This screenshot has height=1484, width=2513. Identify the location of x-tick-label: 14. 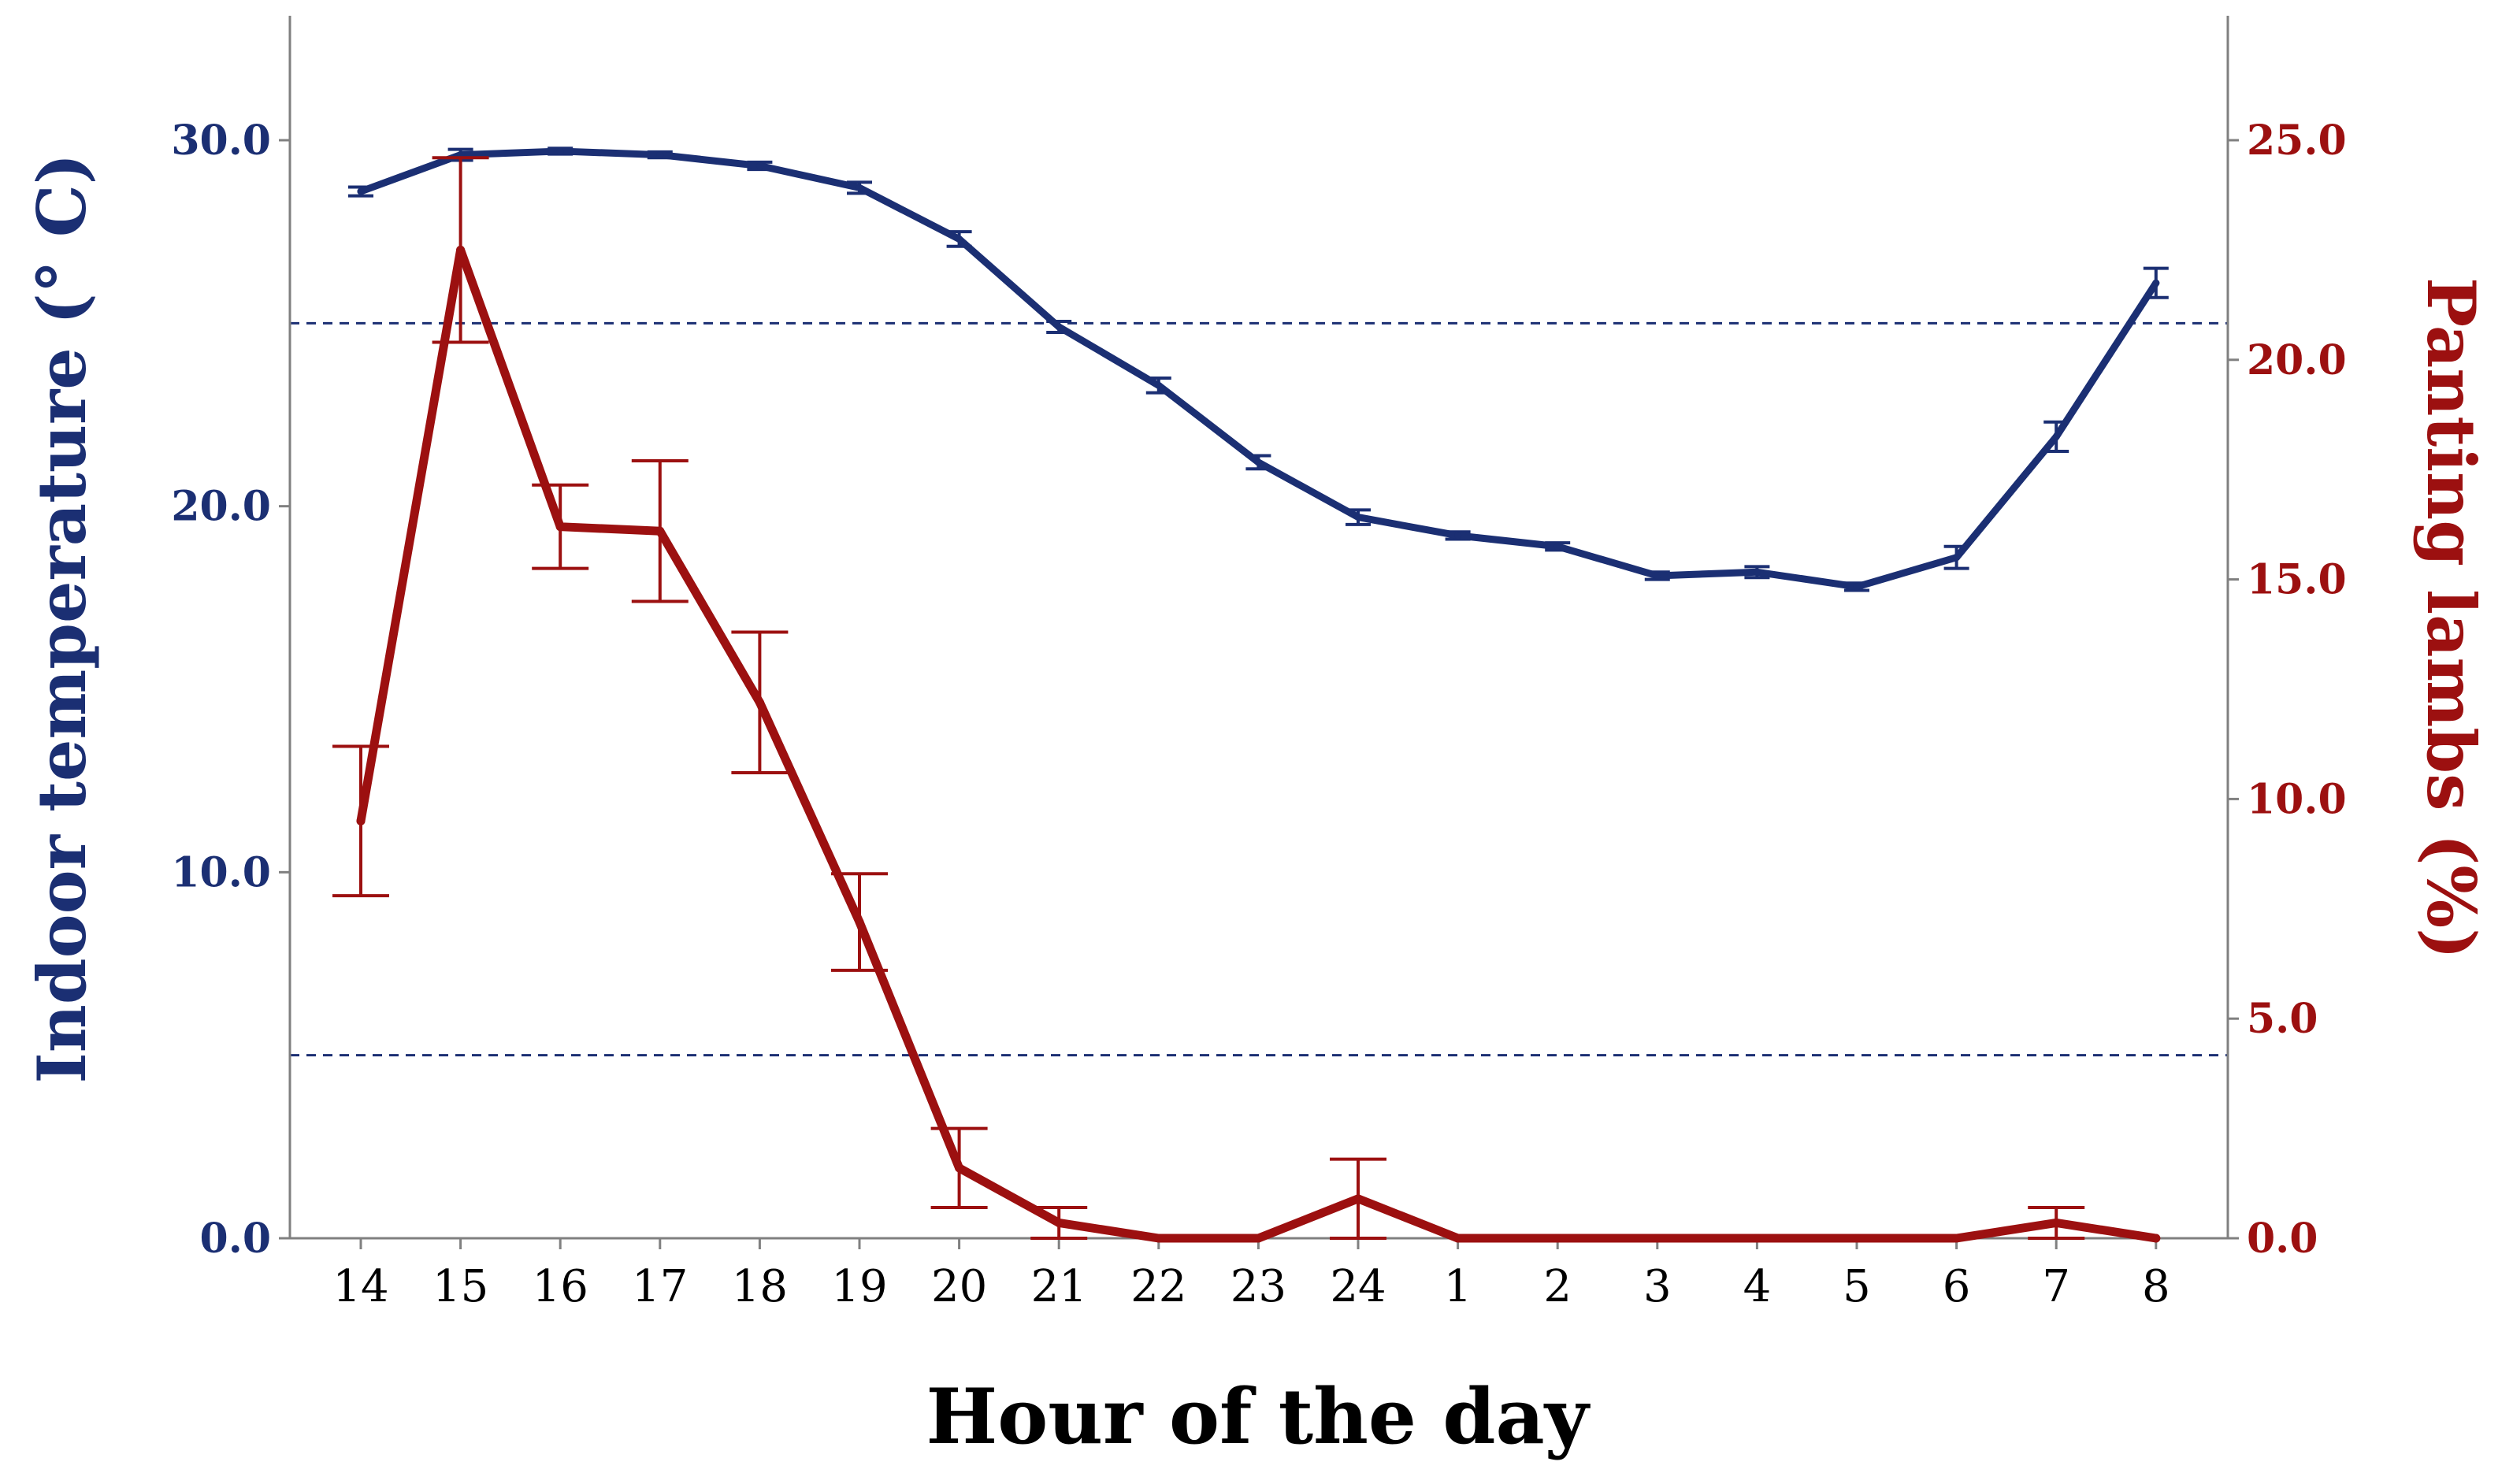
(360, 1287).